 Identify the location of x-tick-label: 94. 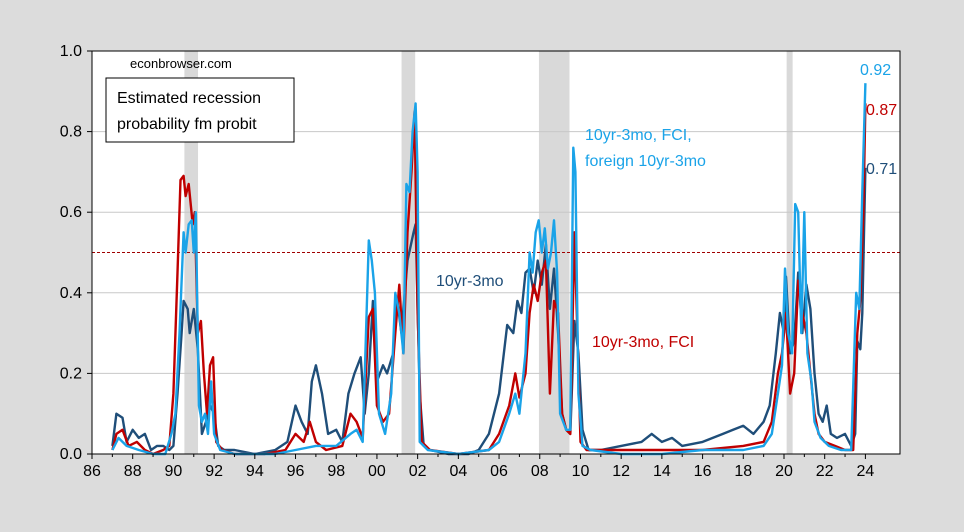
(255, 471).